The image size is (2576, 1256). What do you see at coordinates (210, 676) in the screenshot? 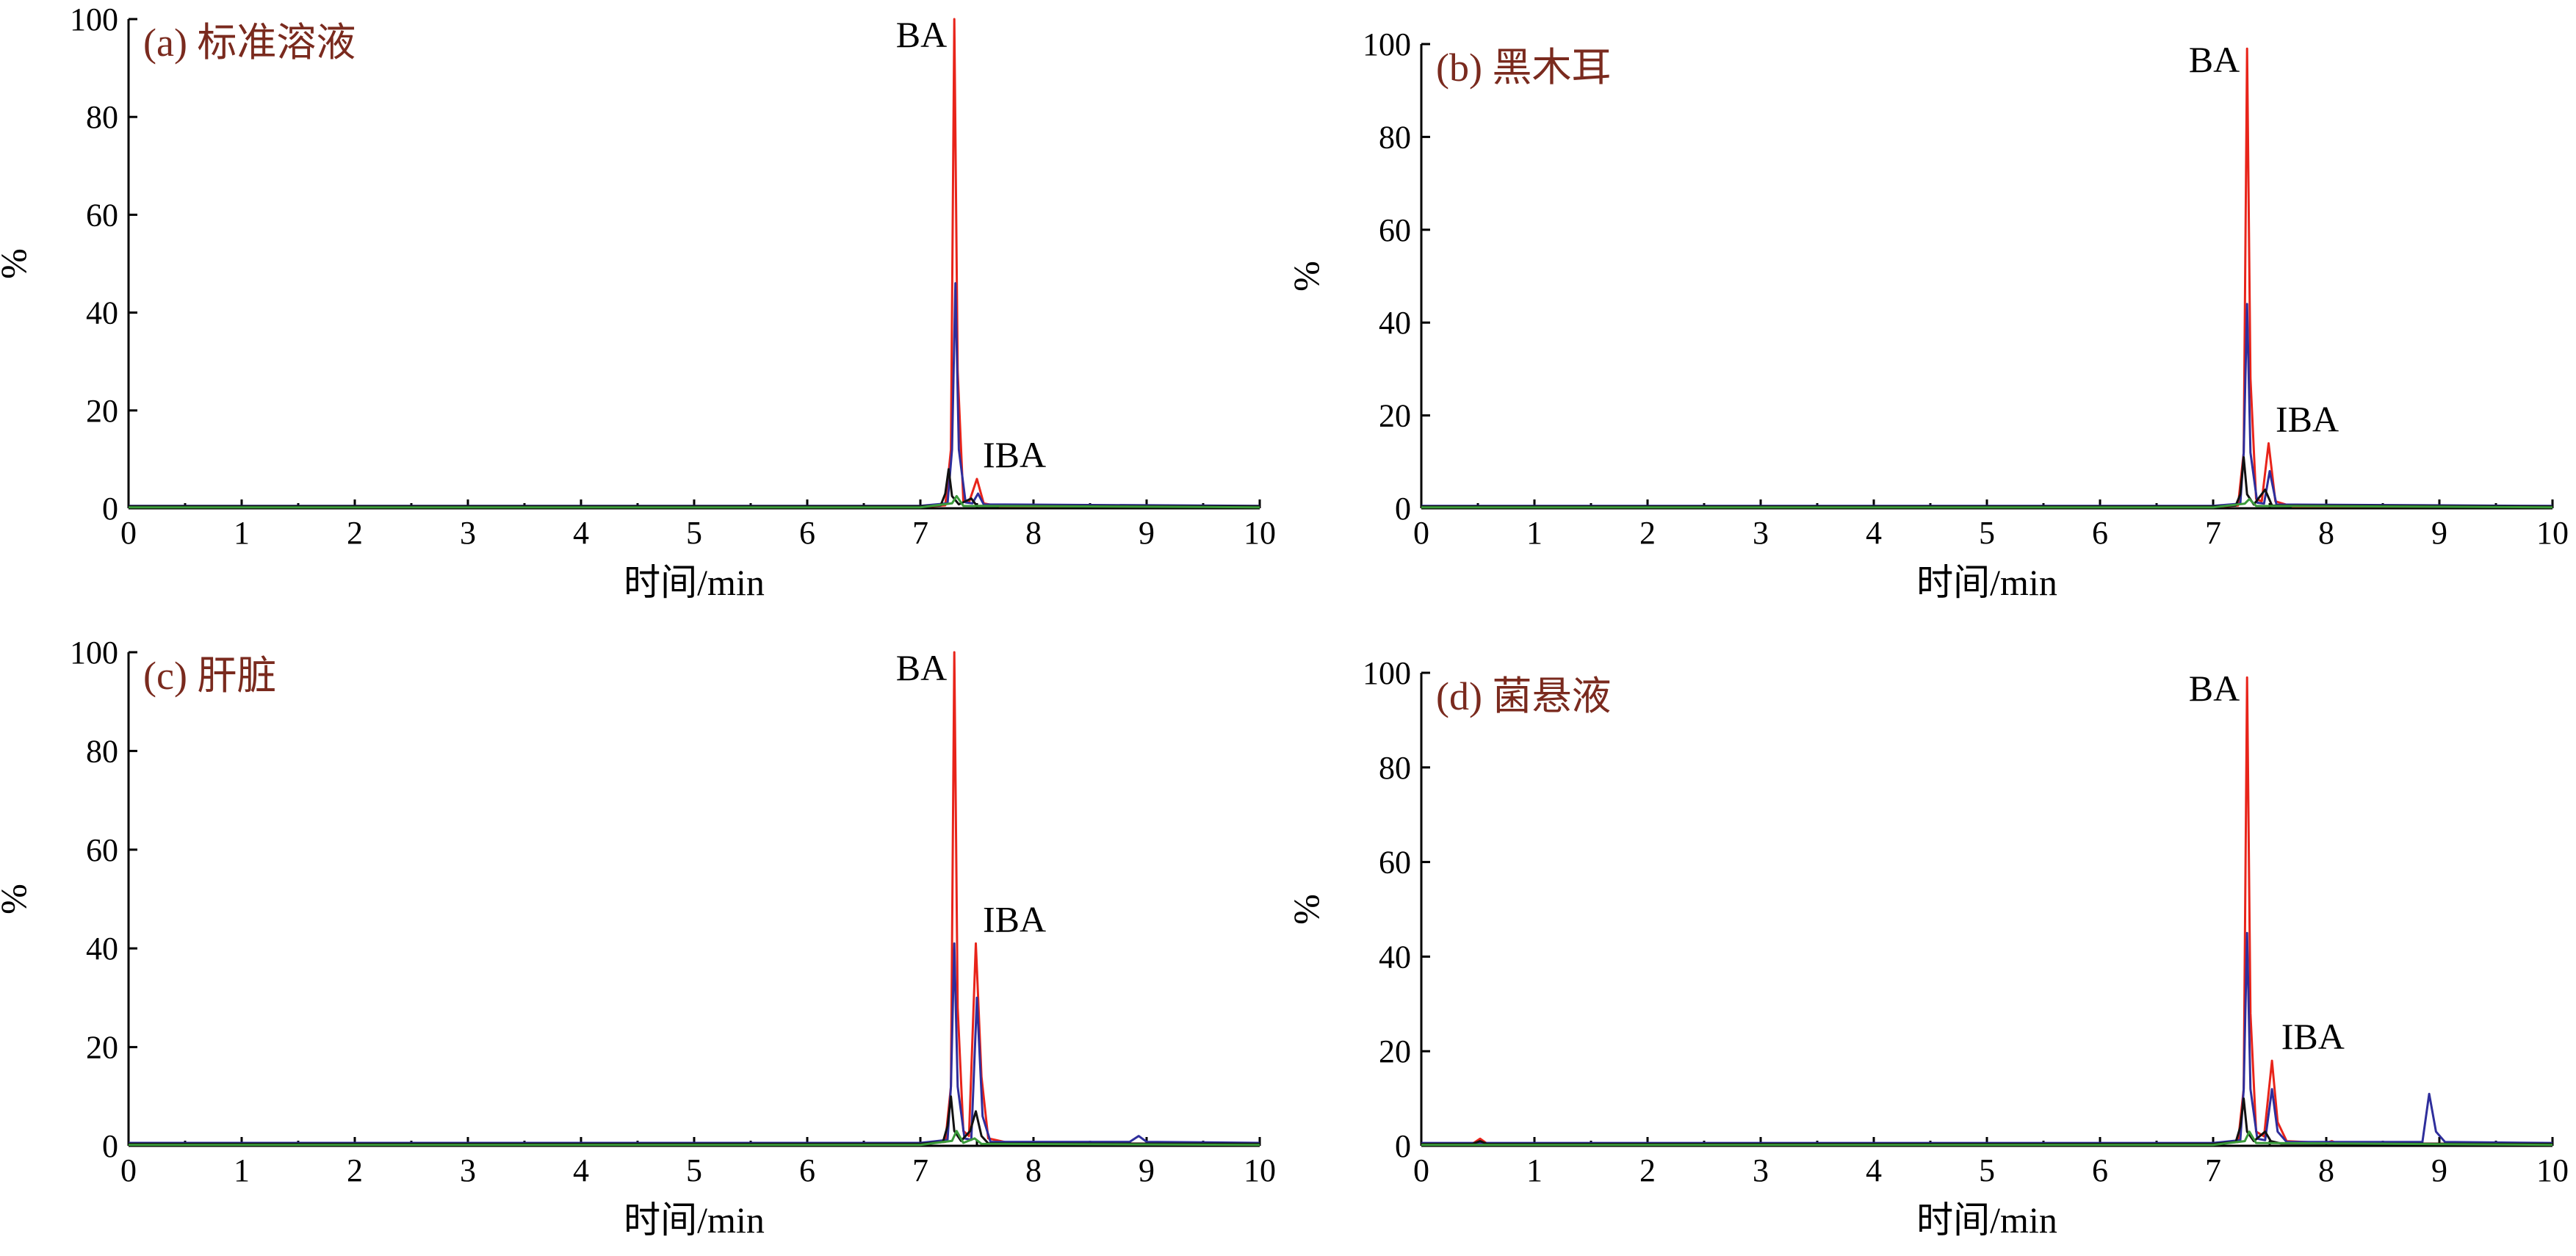
I see `panel-title: (c) 肝脏` at bounding box center [210, 676].